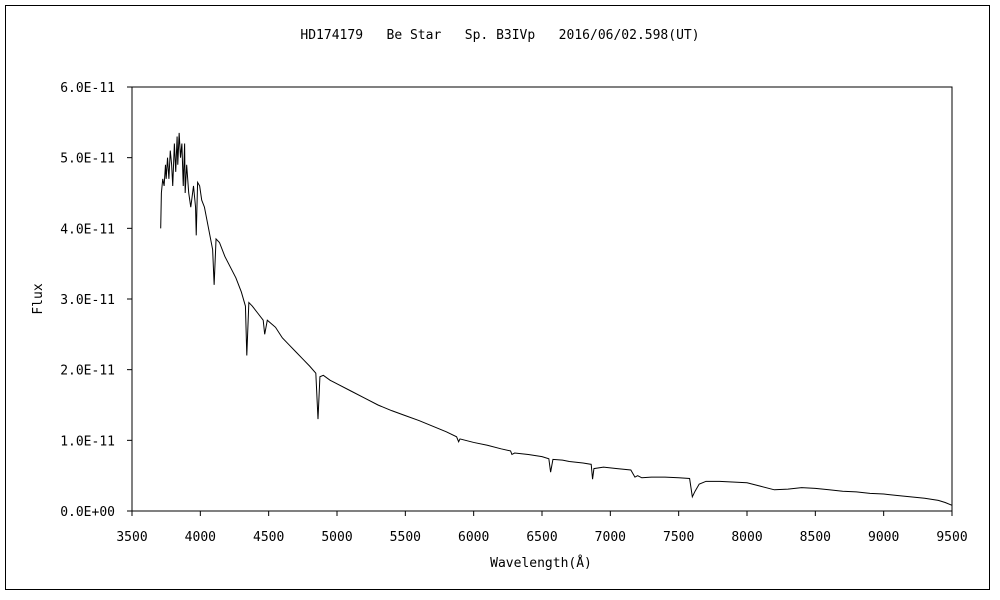 This screenshot has height=600, width=1000. Describe the element at coordinates (87, 229) in the screenshot. I see `y-tick-label: 4.0E-11` at that location.